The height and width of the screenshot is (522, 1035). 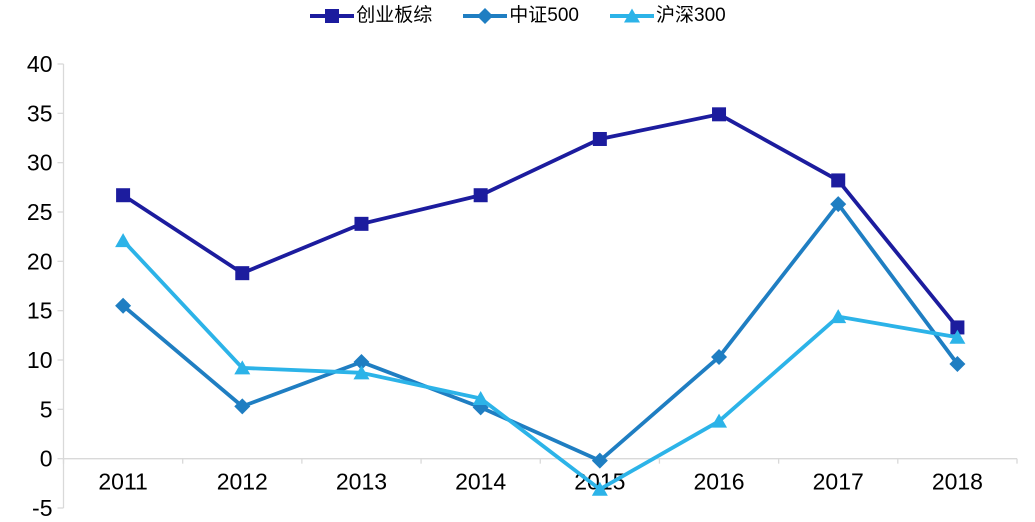 What do you see at coordinates (718, 482) in the screenshot?
I see `x-axis-tick-label: 2016` at bounding box center [718, 482].